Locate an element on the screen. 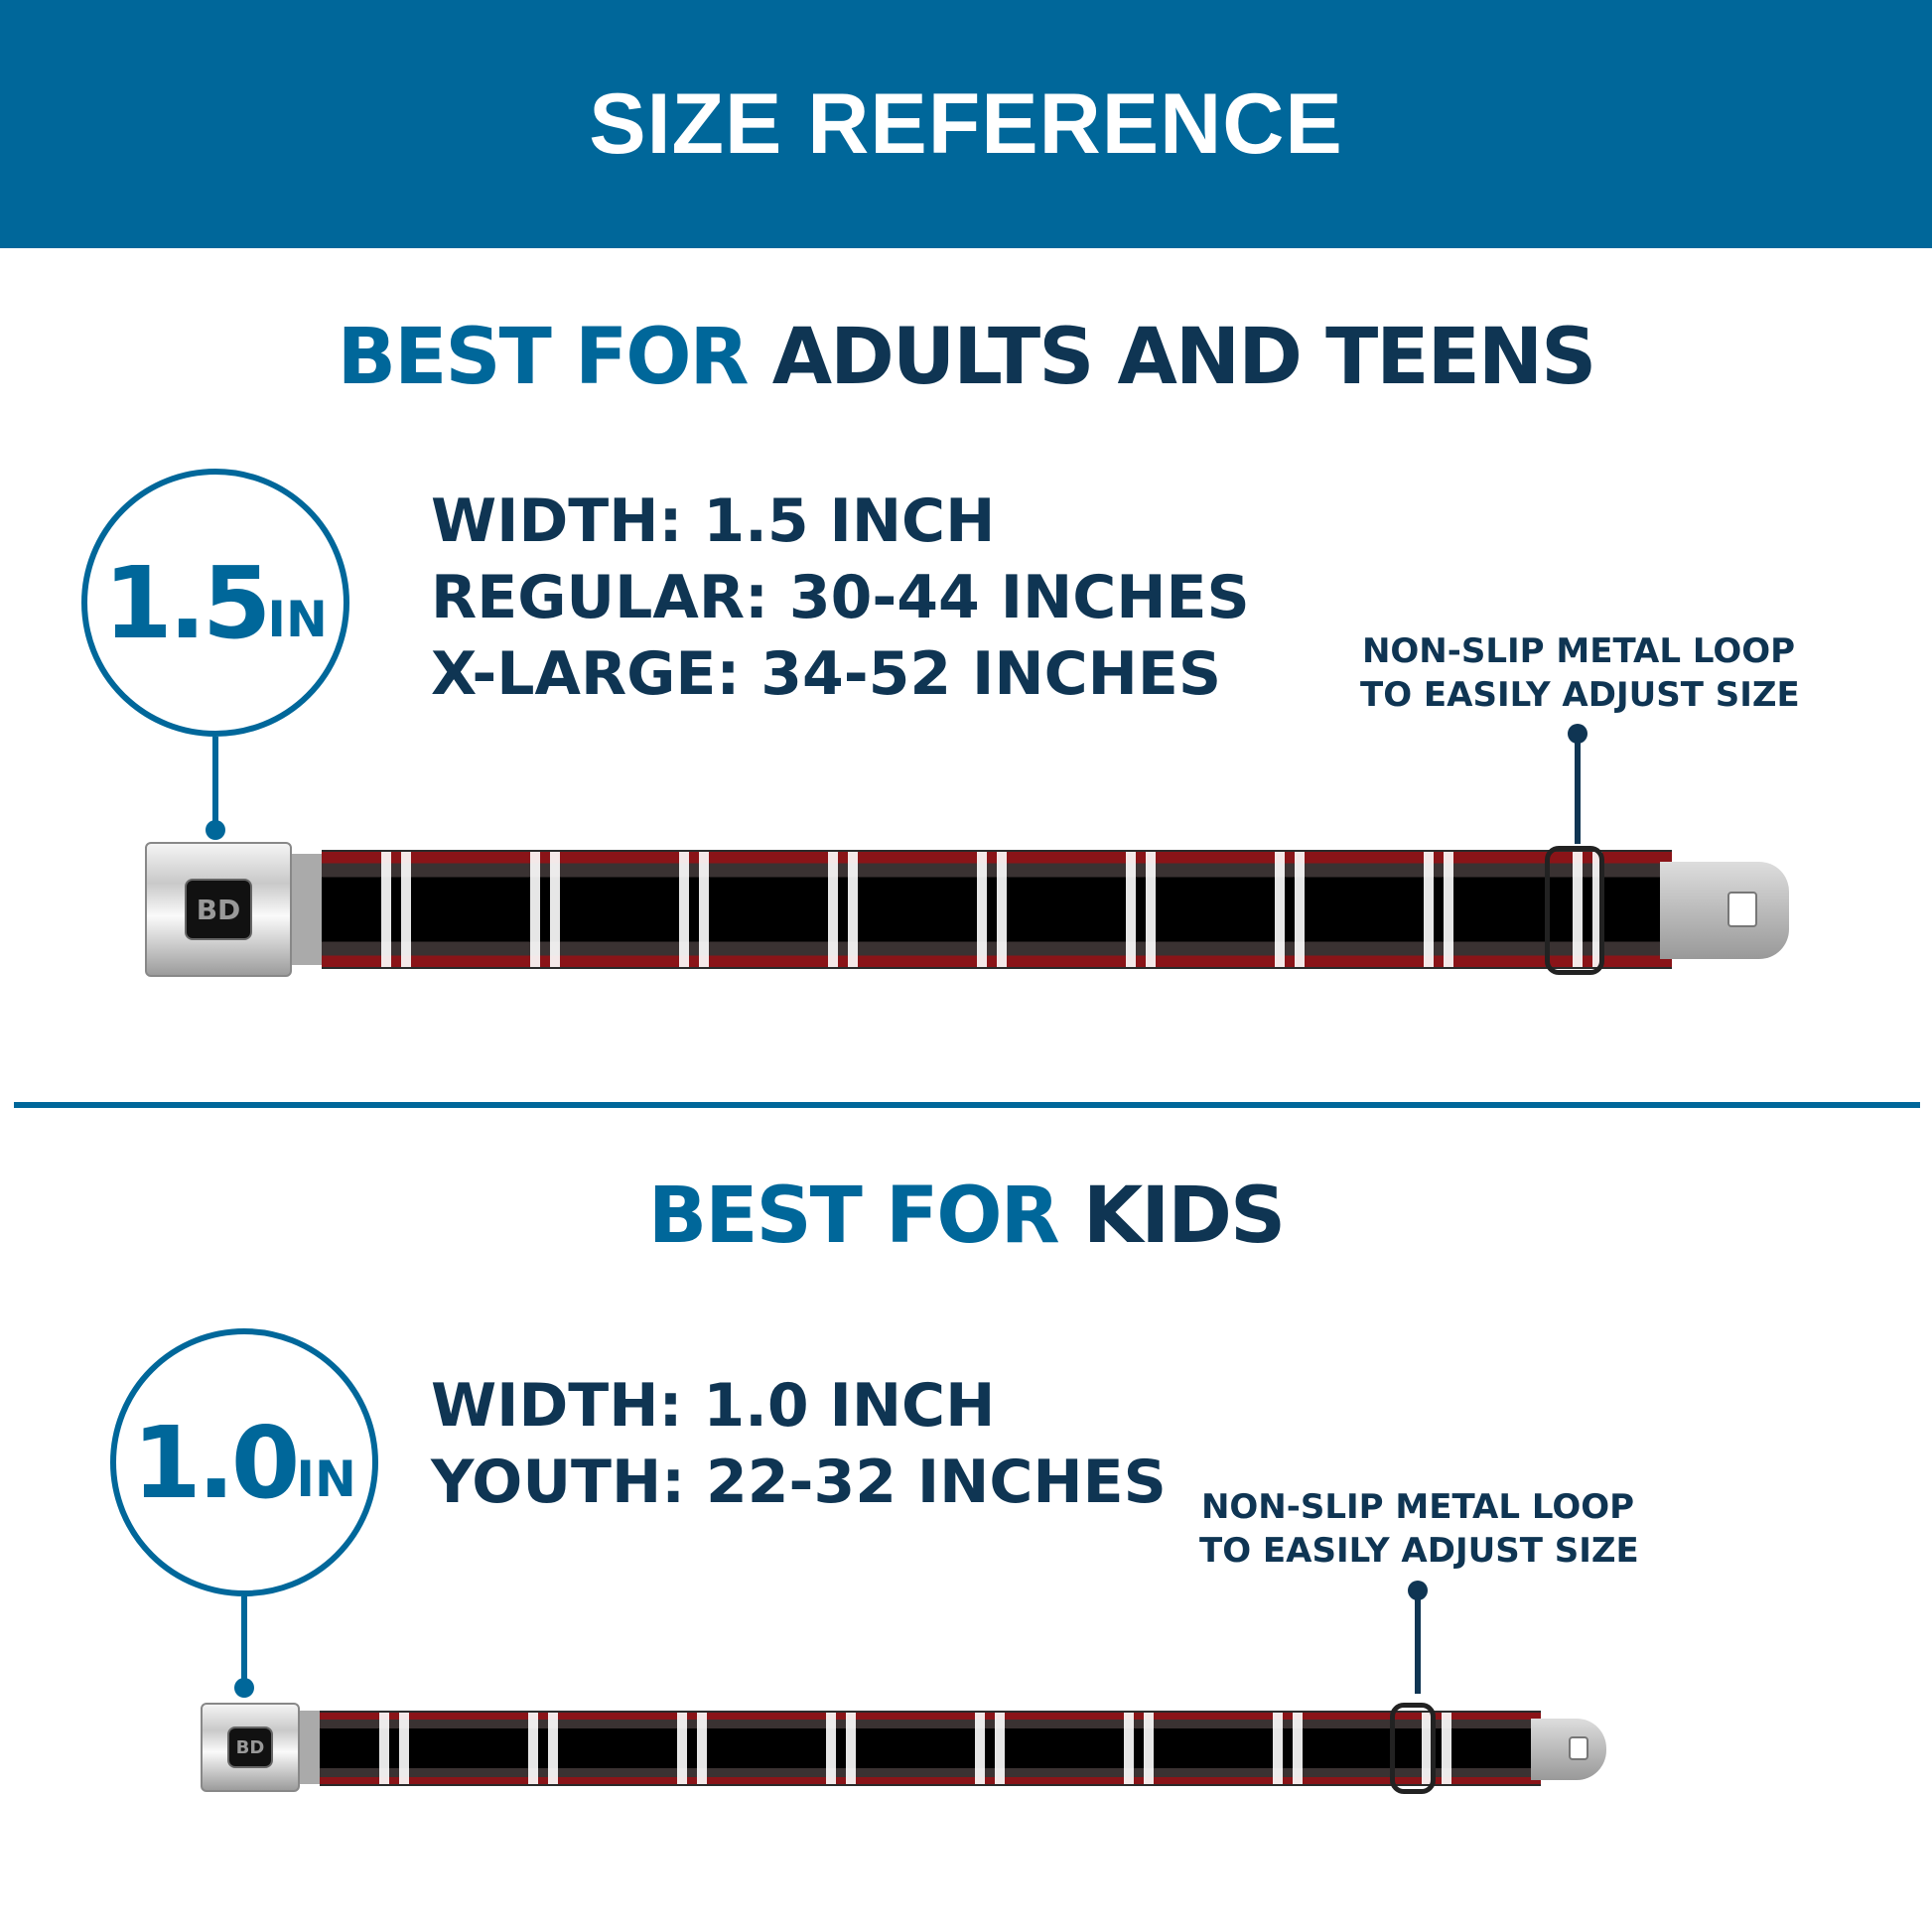  badge-number: 1.0 is located at coordinates (216, 1462).